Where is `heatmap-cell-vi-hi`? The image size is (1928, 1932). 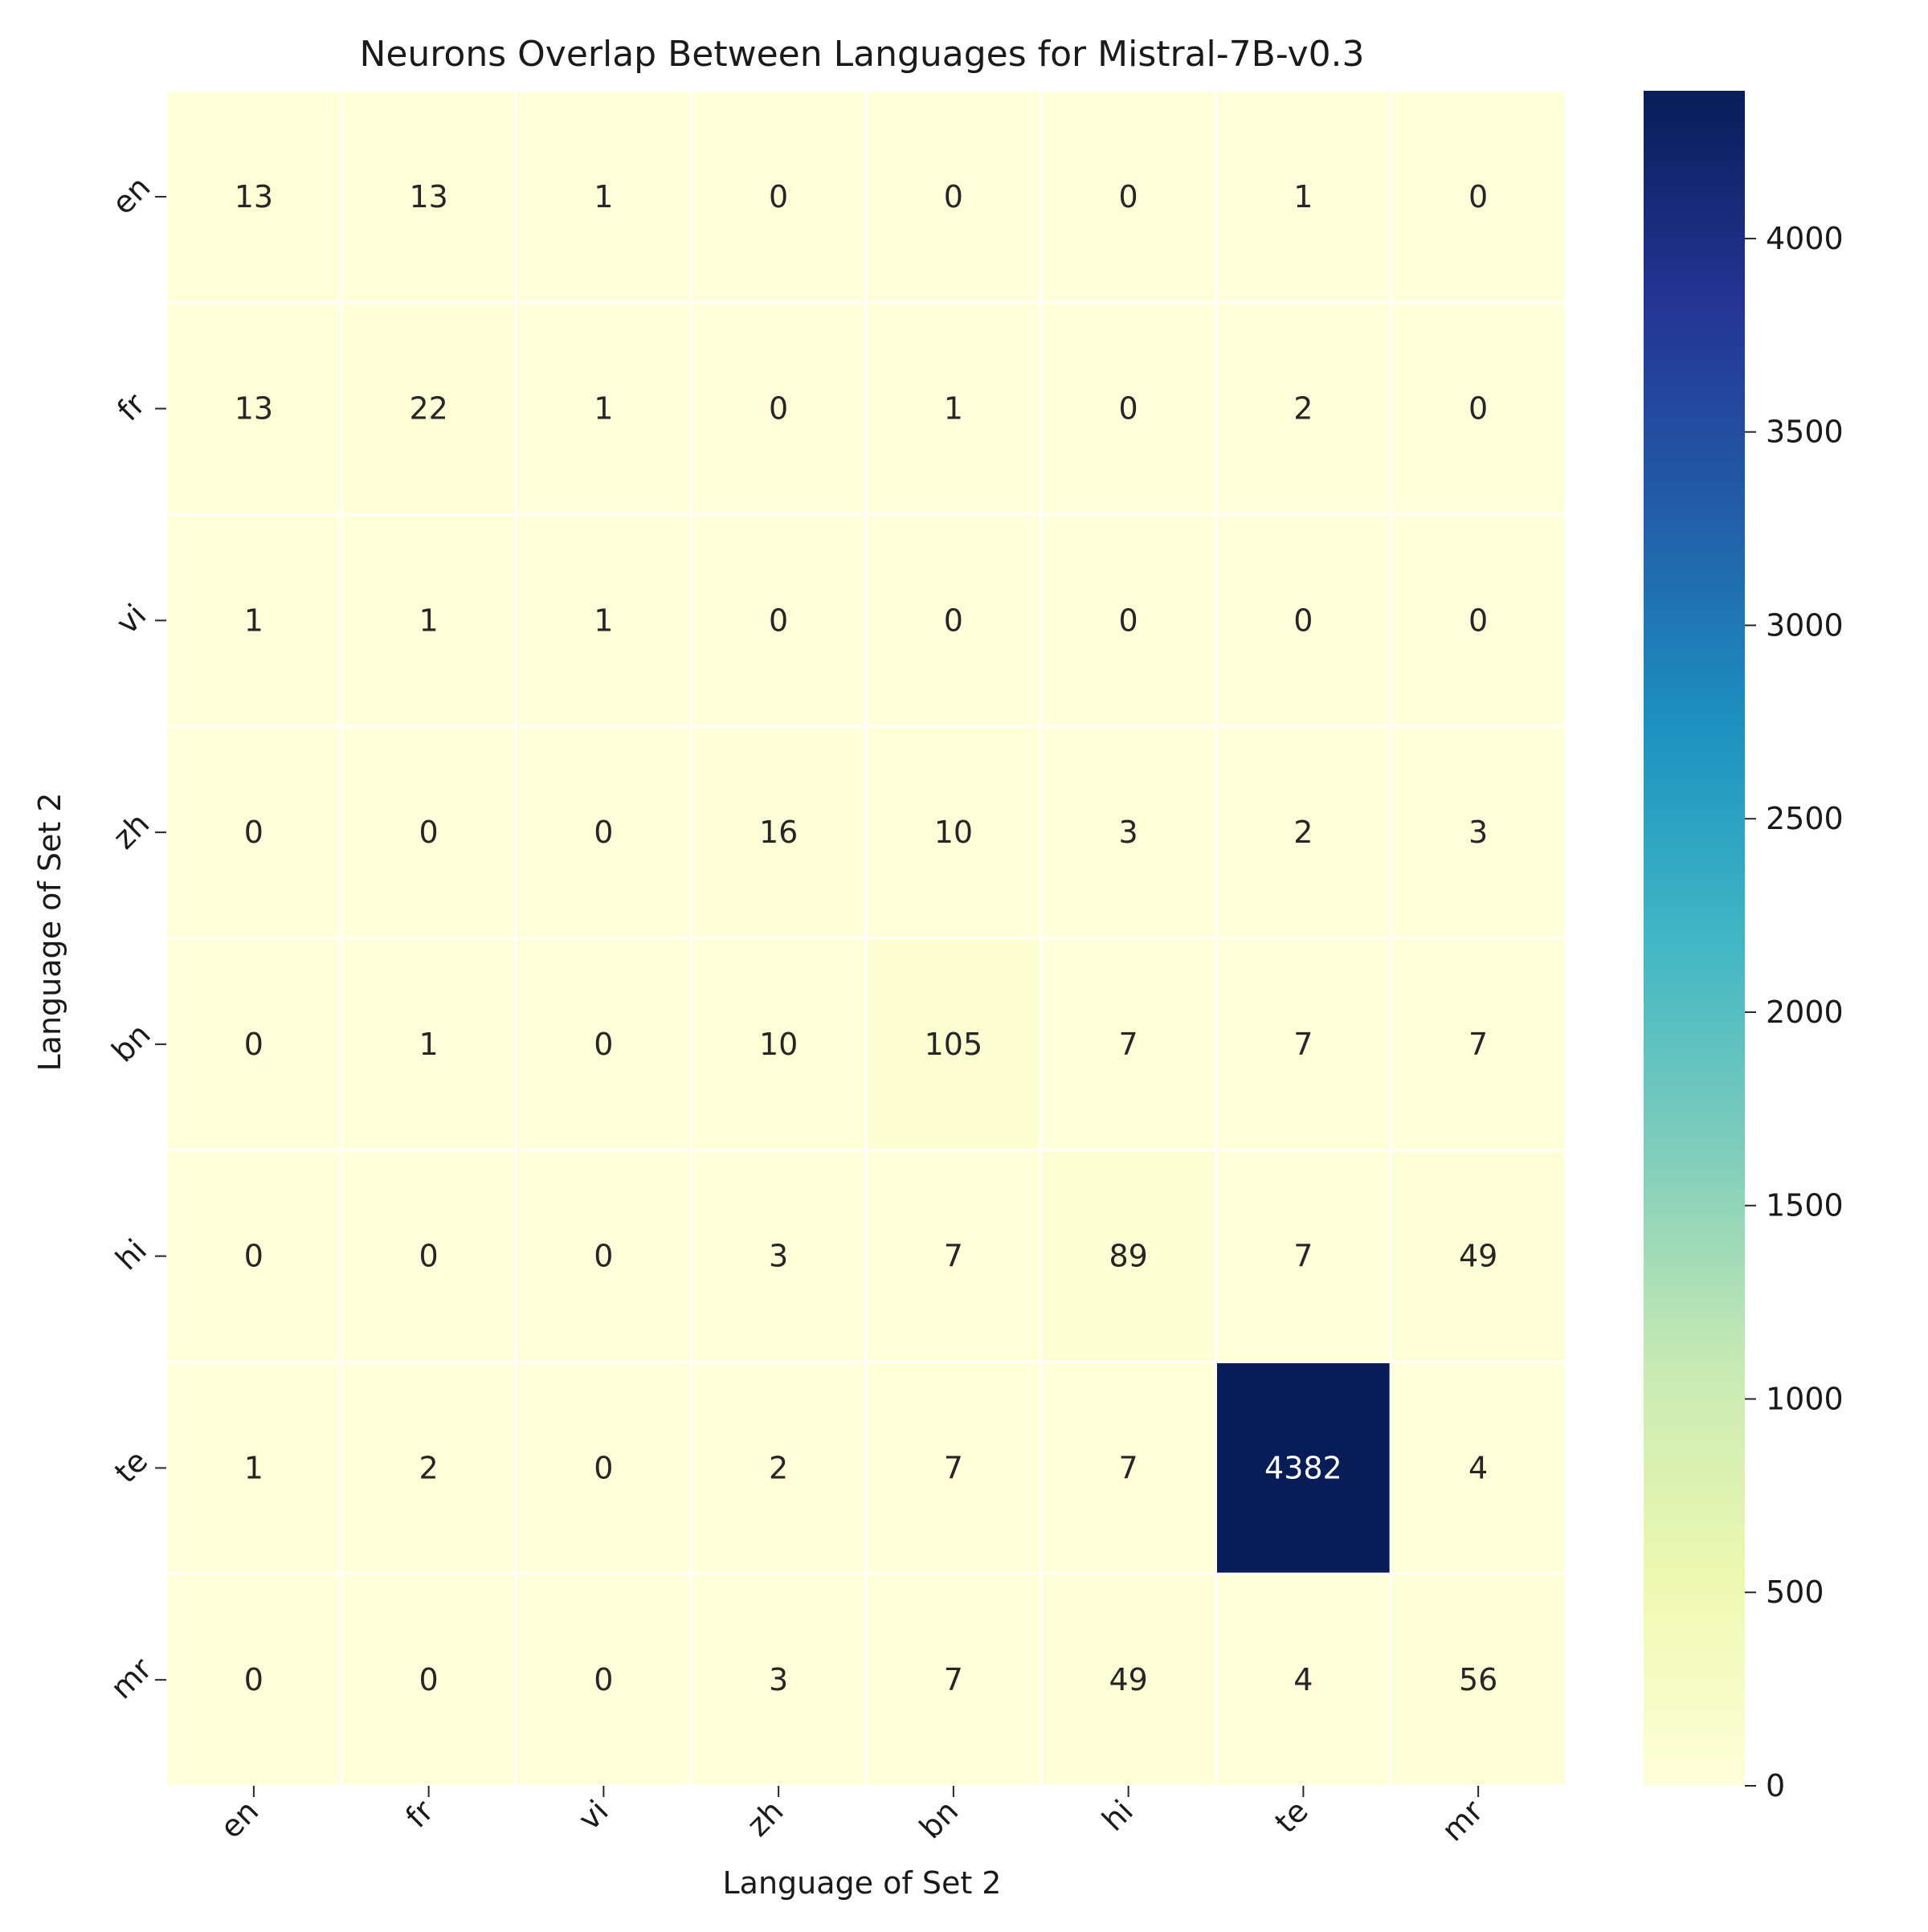
heatmap-cell-vi-hi is located at coordinates (1128, 621).